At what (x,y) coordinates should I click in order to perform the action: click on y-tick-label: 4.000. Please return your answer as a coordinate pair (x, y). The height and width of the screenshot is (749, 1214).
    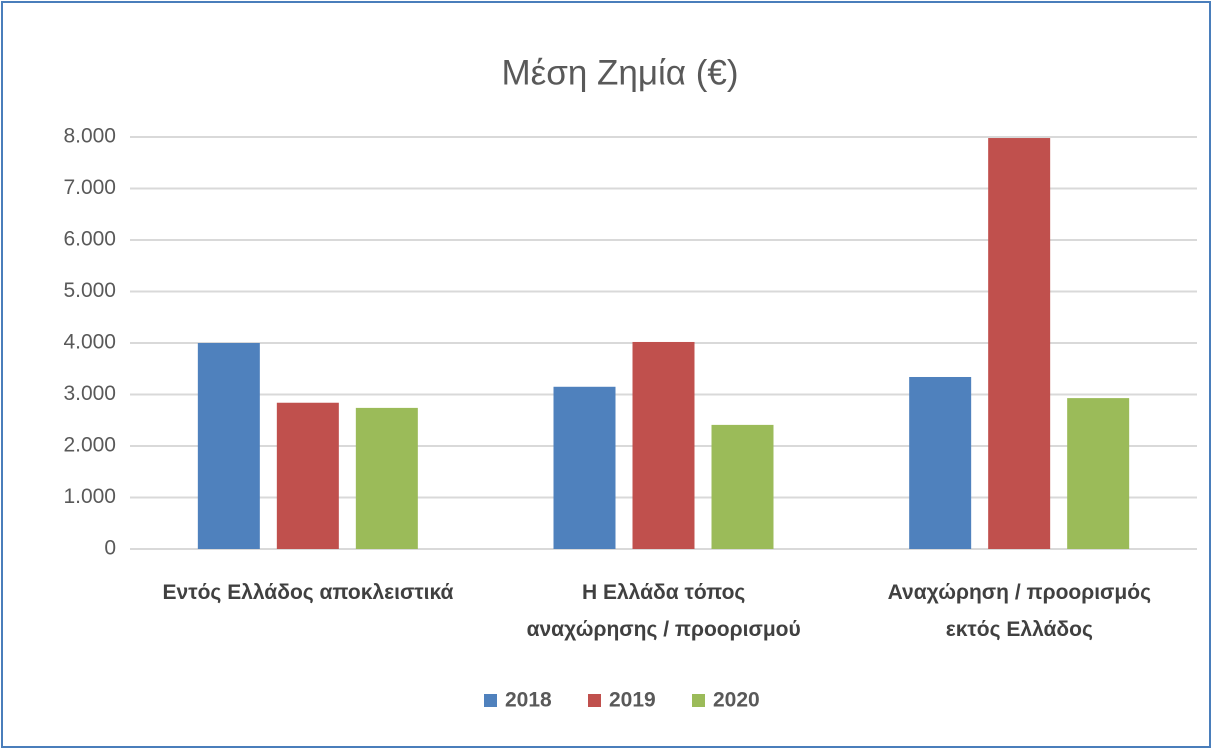
    Looking at the image, I should click on (89, 342).